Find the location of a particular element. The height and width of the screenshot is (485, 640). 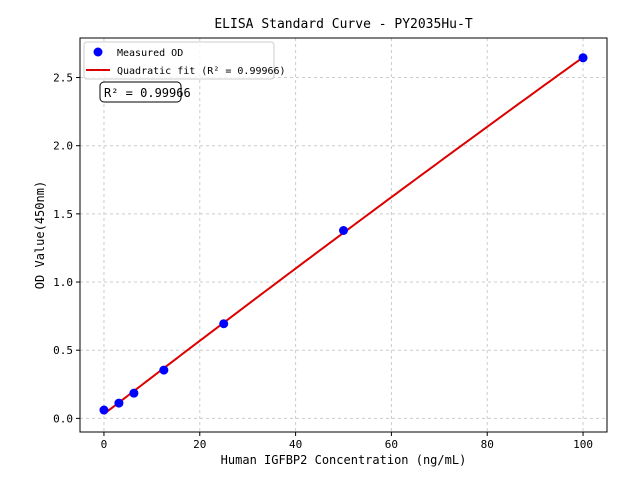

y-tick-label: 0.0 is located at coordinates (63, 418).